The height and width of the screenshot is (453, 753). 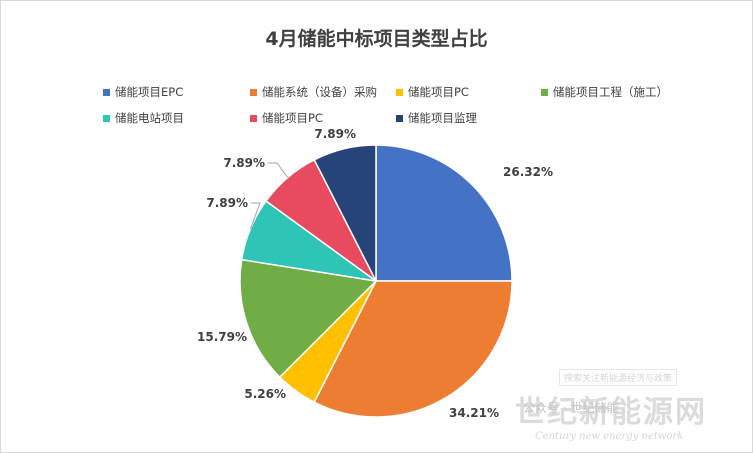 I want to click on legend-item: 储能项目EPC, so click(x=143, y=92).